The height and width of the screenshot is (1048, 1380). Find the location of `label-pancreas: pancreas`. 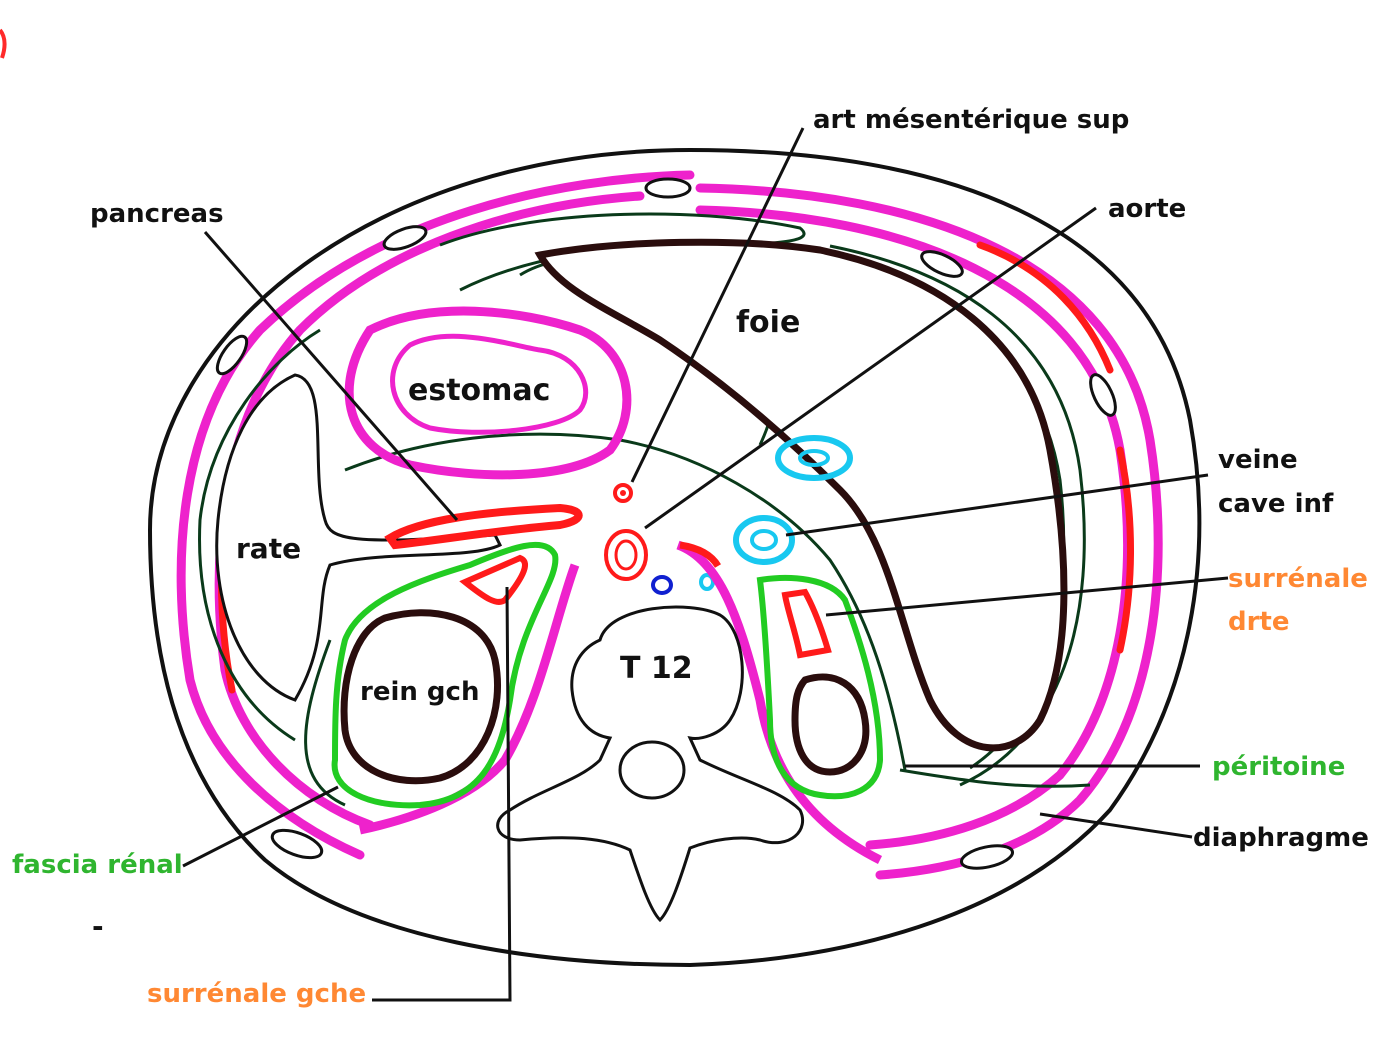

label-pancreas: pancreas is located at coordinates (157, 214).